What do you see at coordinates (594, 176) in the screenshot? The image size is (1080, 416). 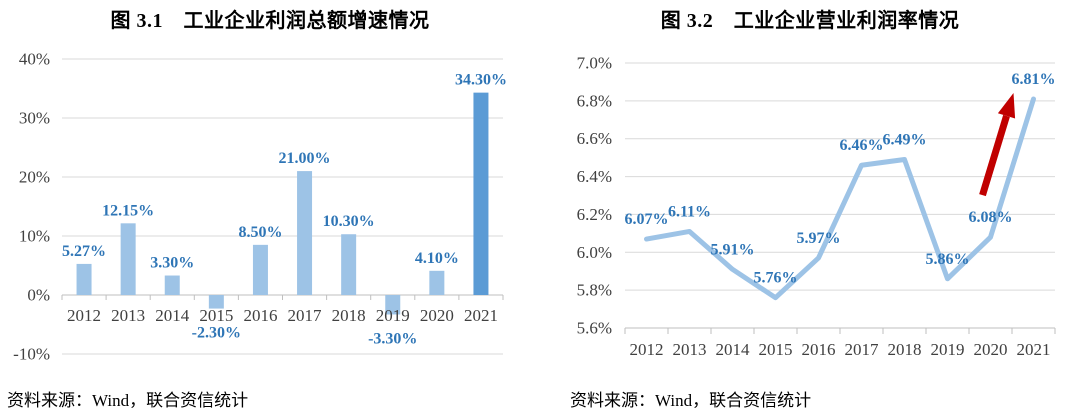 I see `y-axis-label: 6.4%` at bounding box center [594, 176].